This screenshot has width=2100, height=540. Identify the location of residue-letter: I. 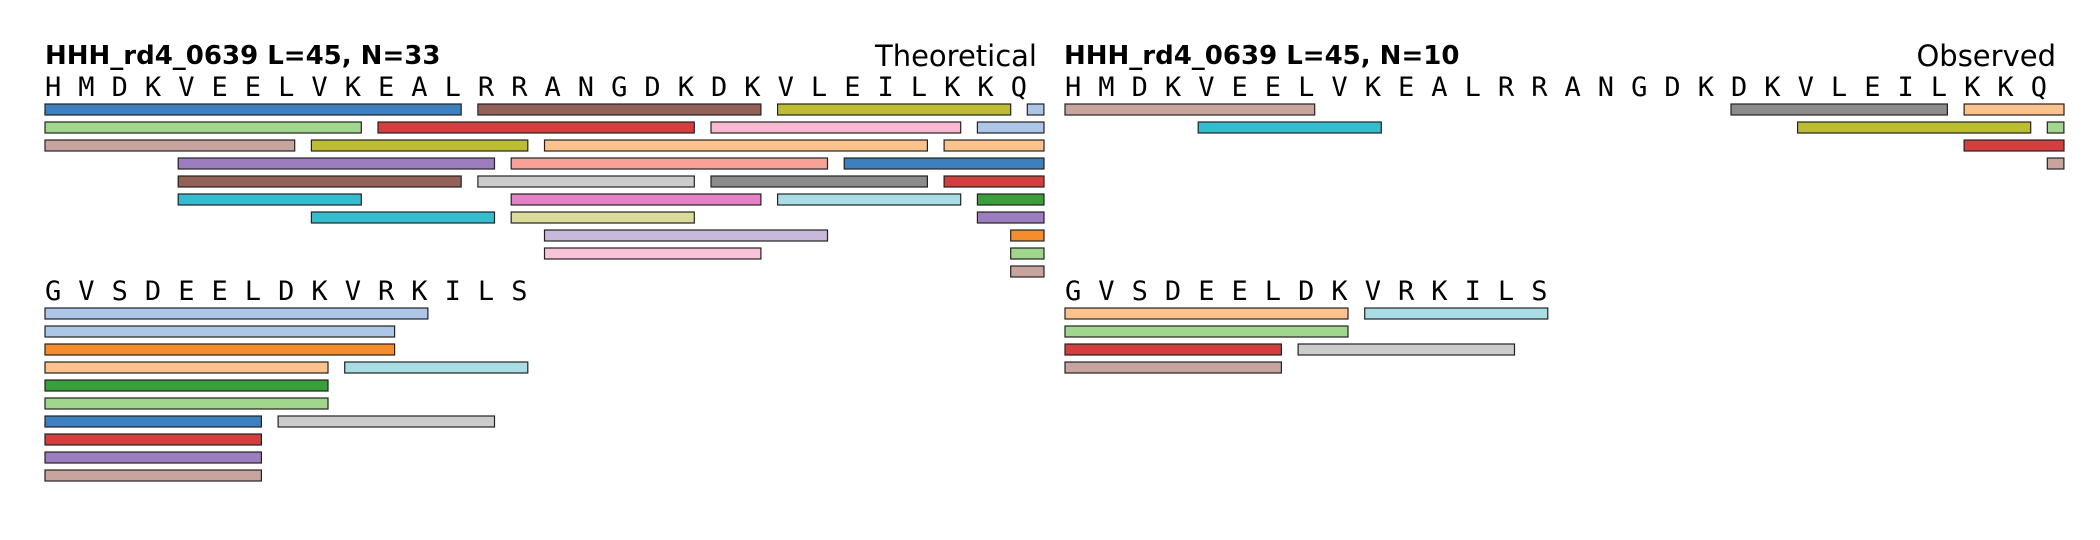
(1906, 87).